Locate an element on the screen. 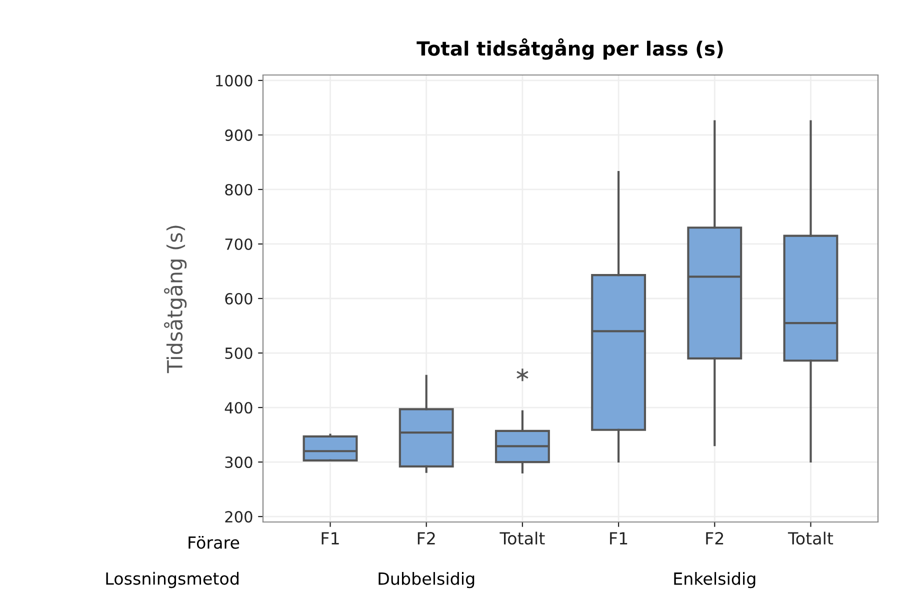 This screenshot has width=908, height=611. y-tick-label: 900 is located at coordinates (238, 135).